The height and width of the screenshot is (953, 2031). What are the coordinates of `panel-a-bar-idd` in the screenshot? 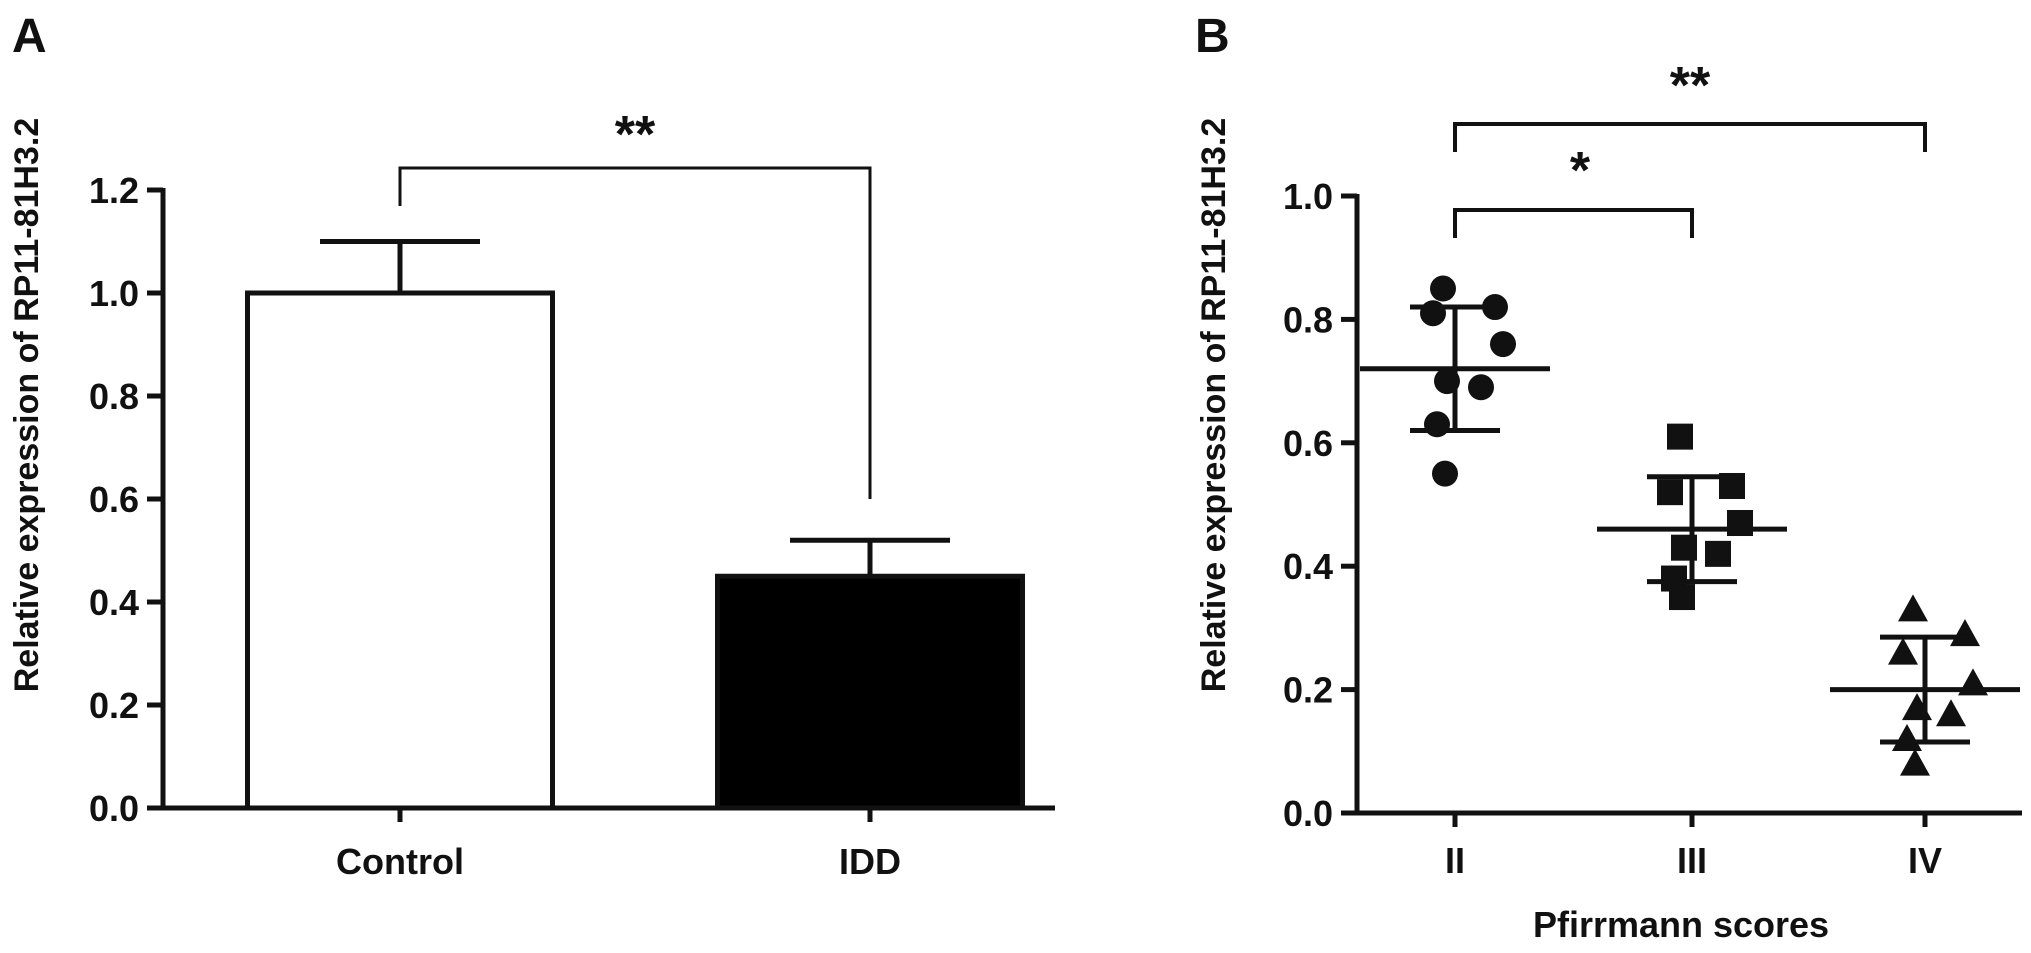 It's located at (870, 692).